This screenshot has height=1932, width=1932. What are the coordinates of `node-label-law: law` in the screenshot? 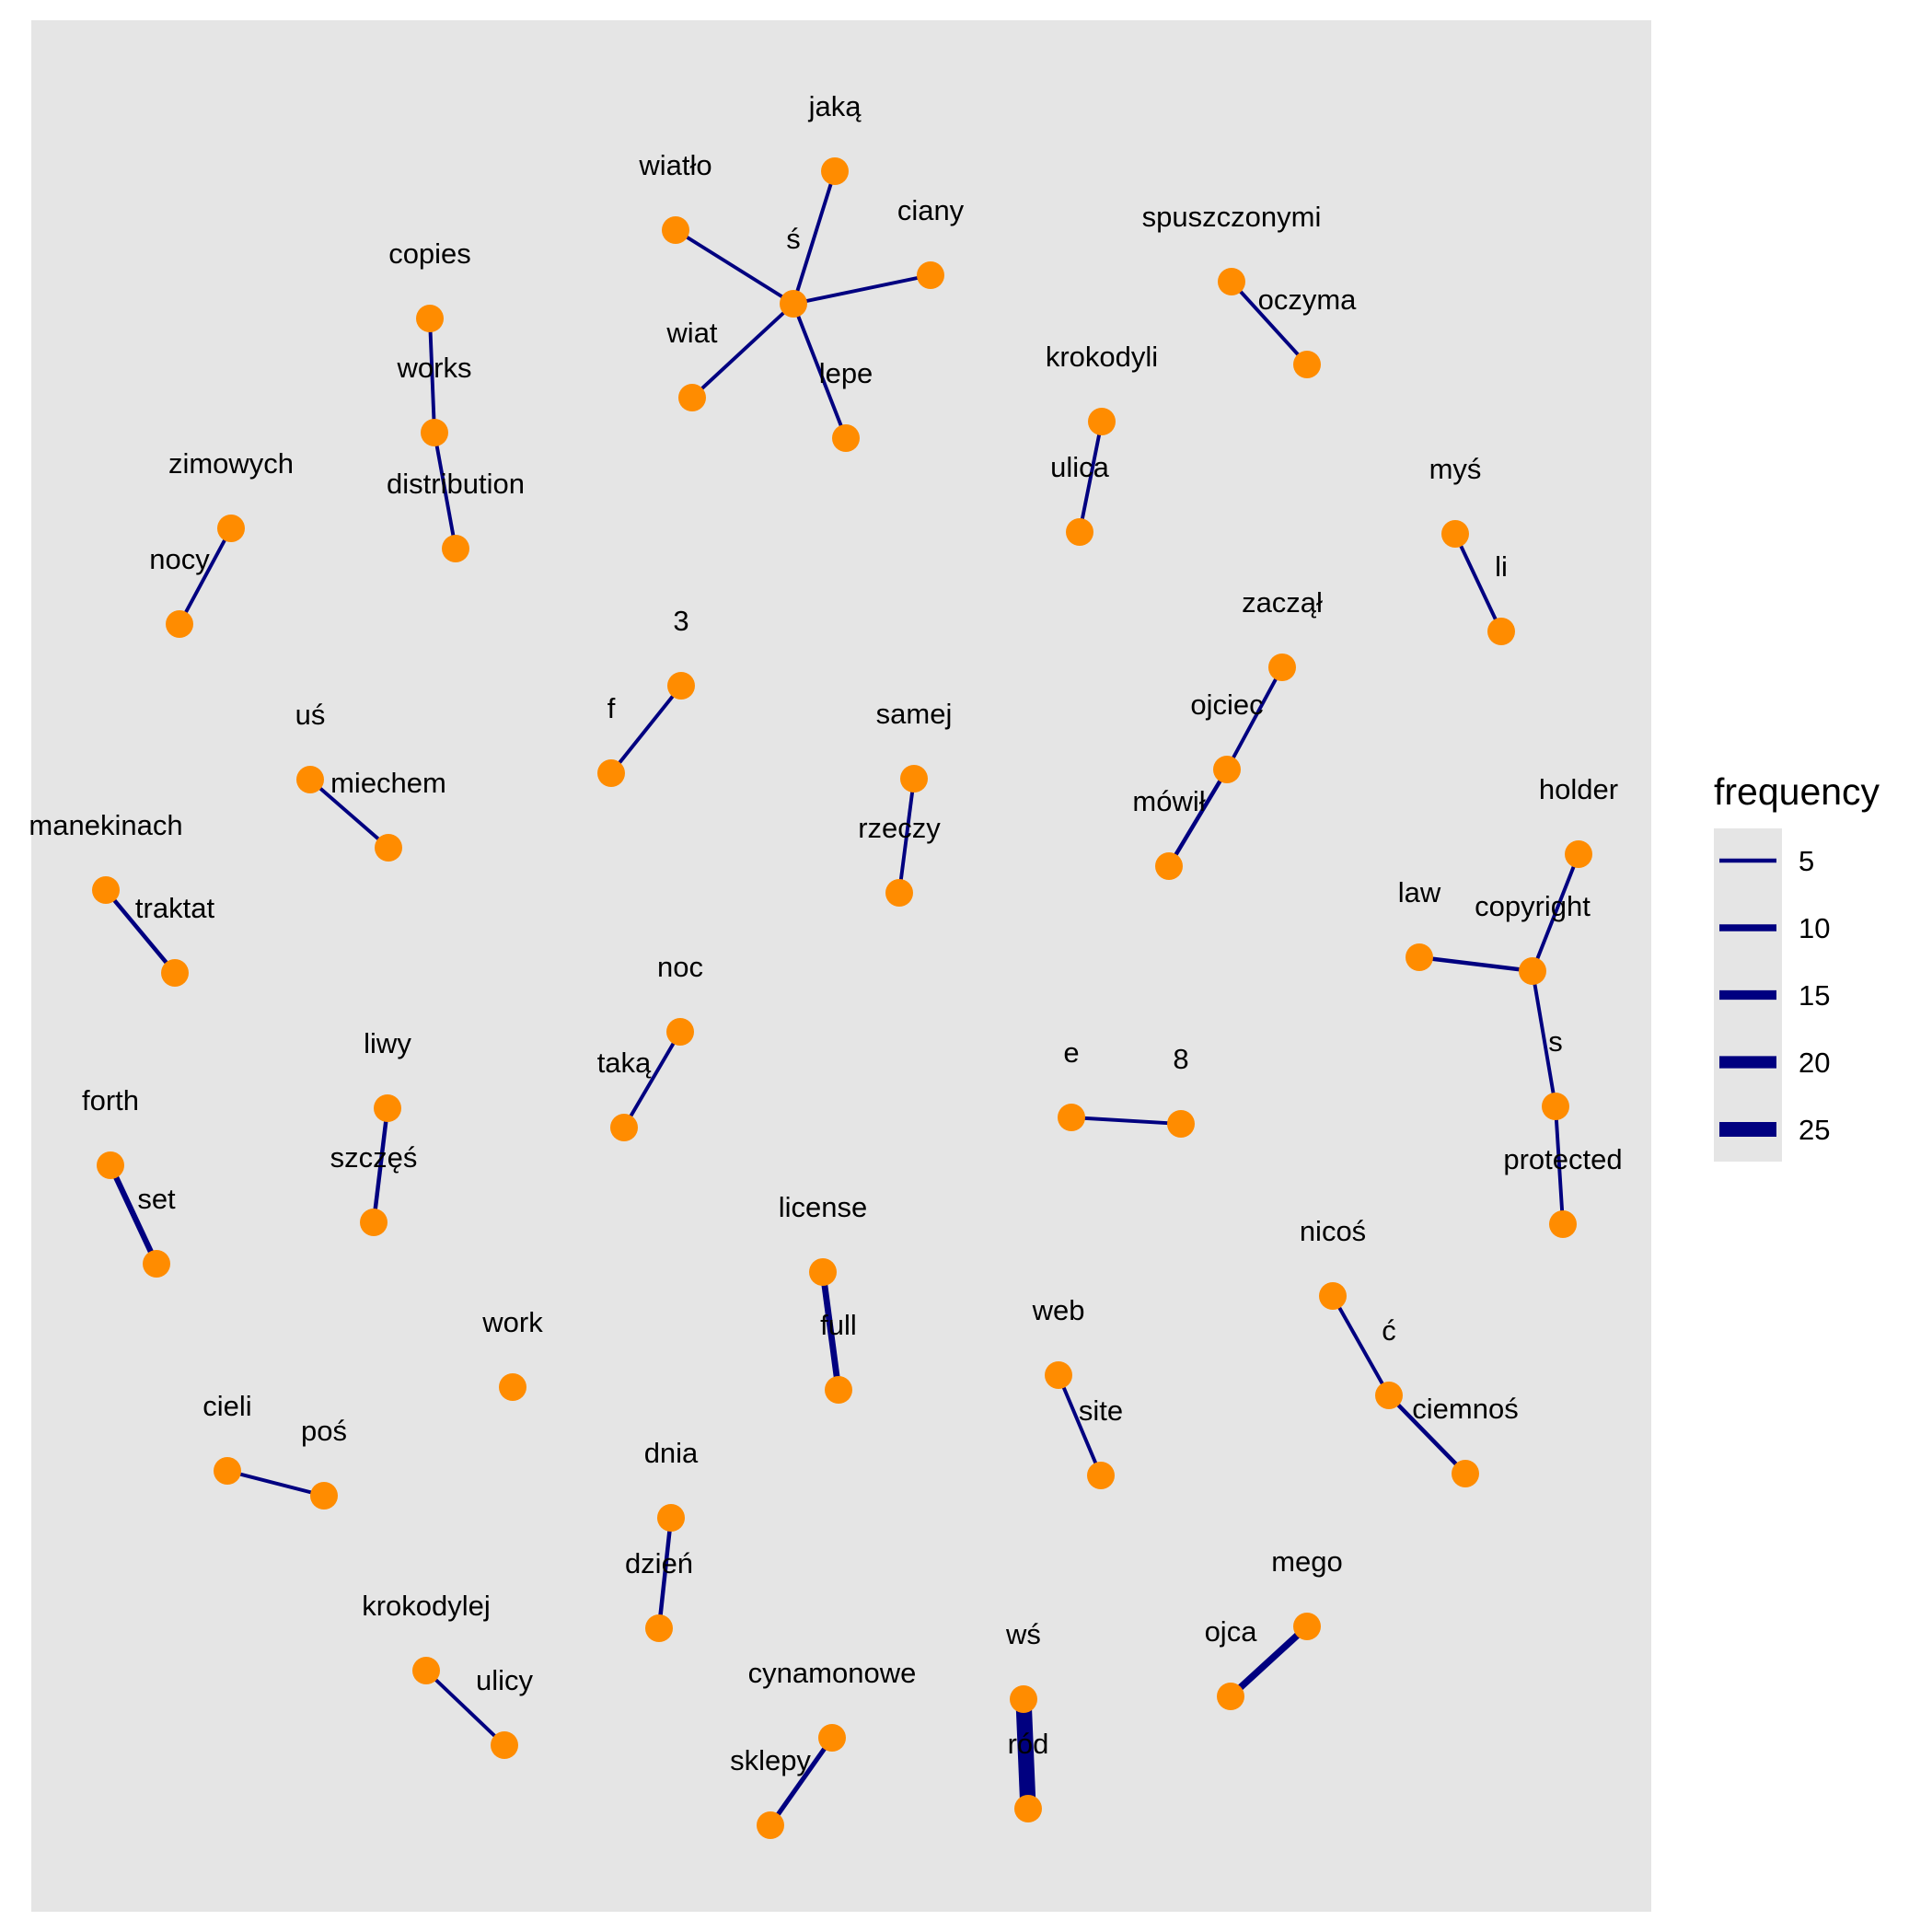 It's located at (1419, 892).